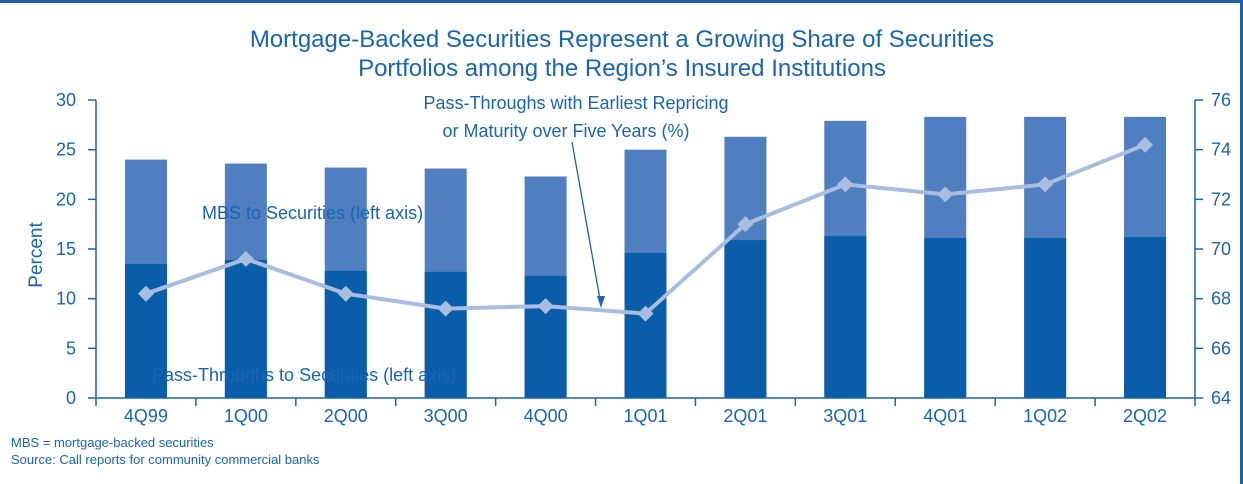 The width and height of the screenshot is (1243, 484). Describe the element at coordinates (346, 416) in the screenshot. I see `x-tick-label: 2Q00` at that location.